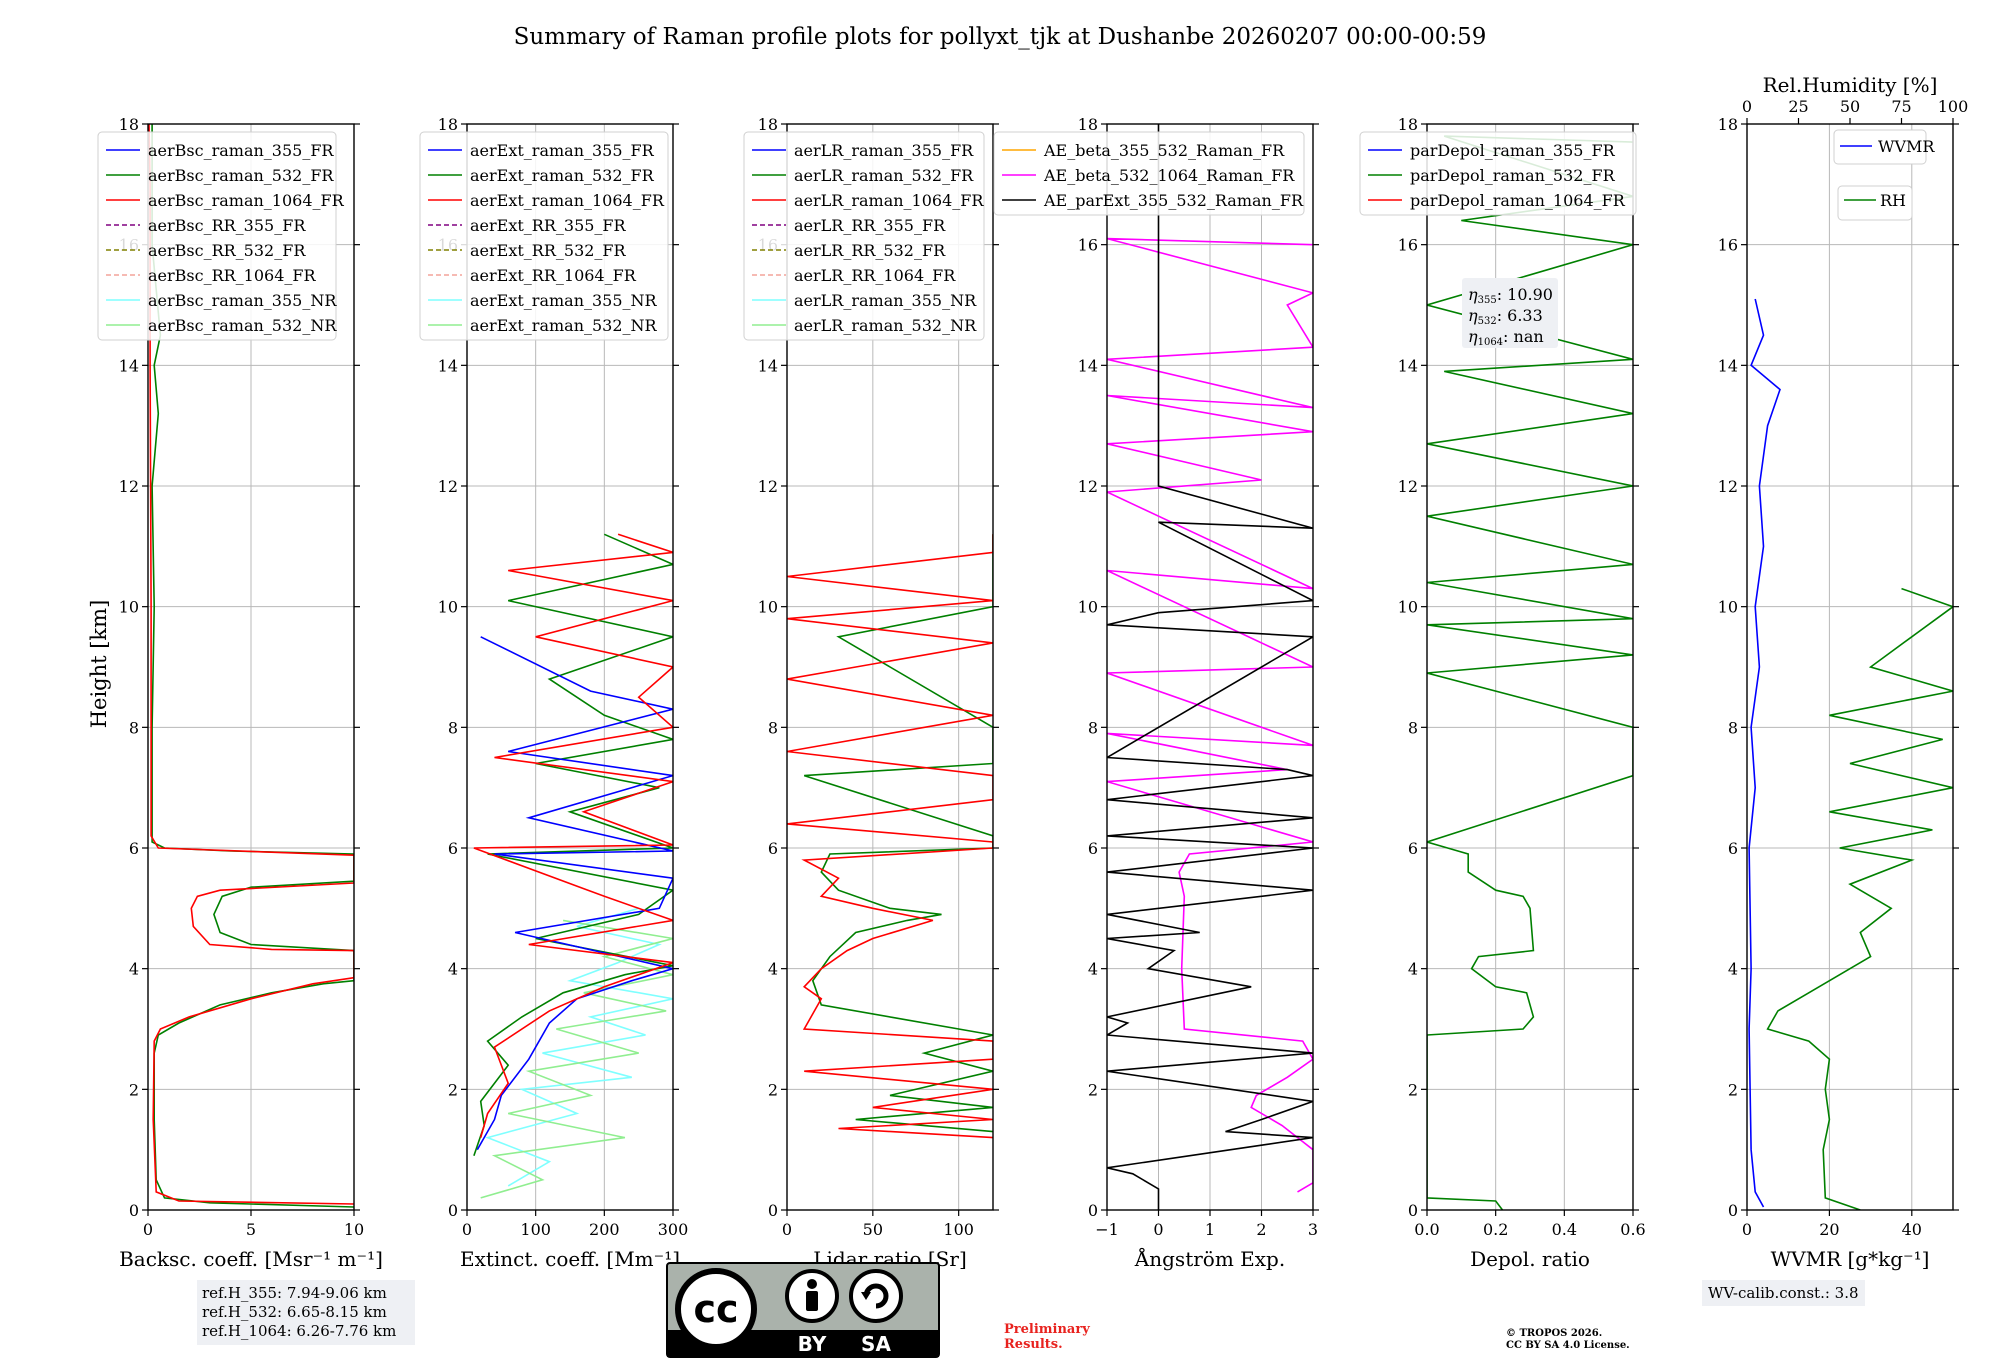  I want to click on series-line-aerext_raman_355_fr, so click(574, 893).